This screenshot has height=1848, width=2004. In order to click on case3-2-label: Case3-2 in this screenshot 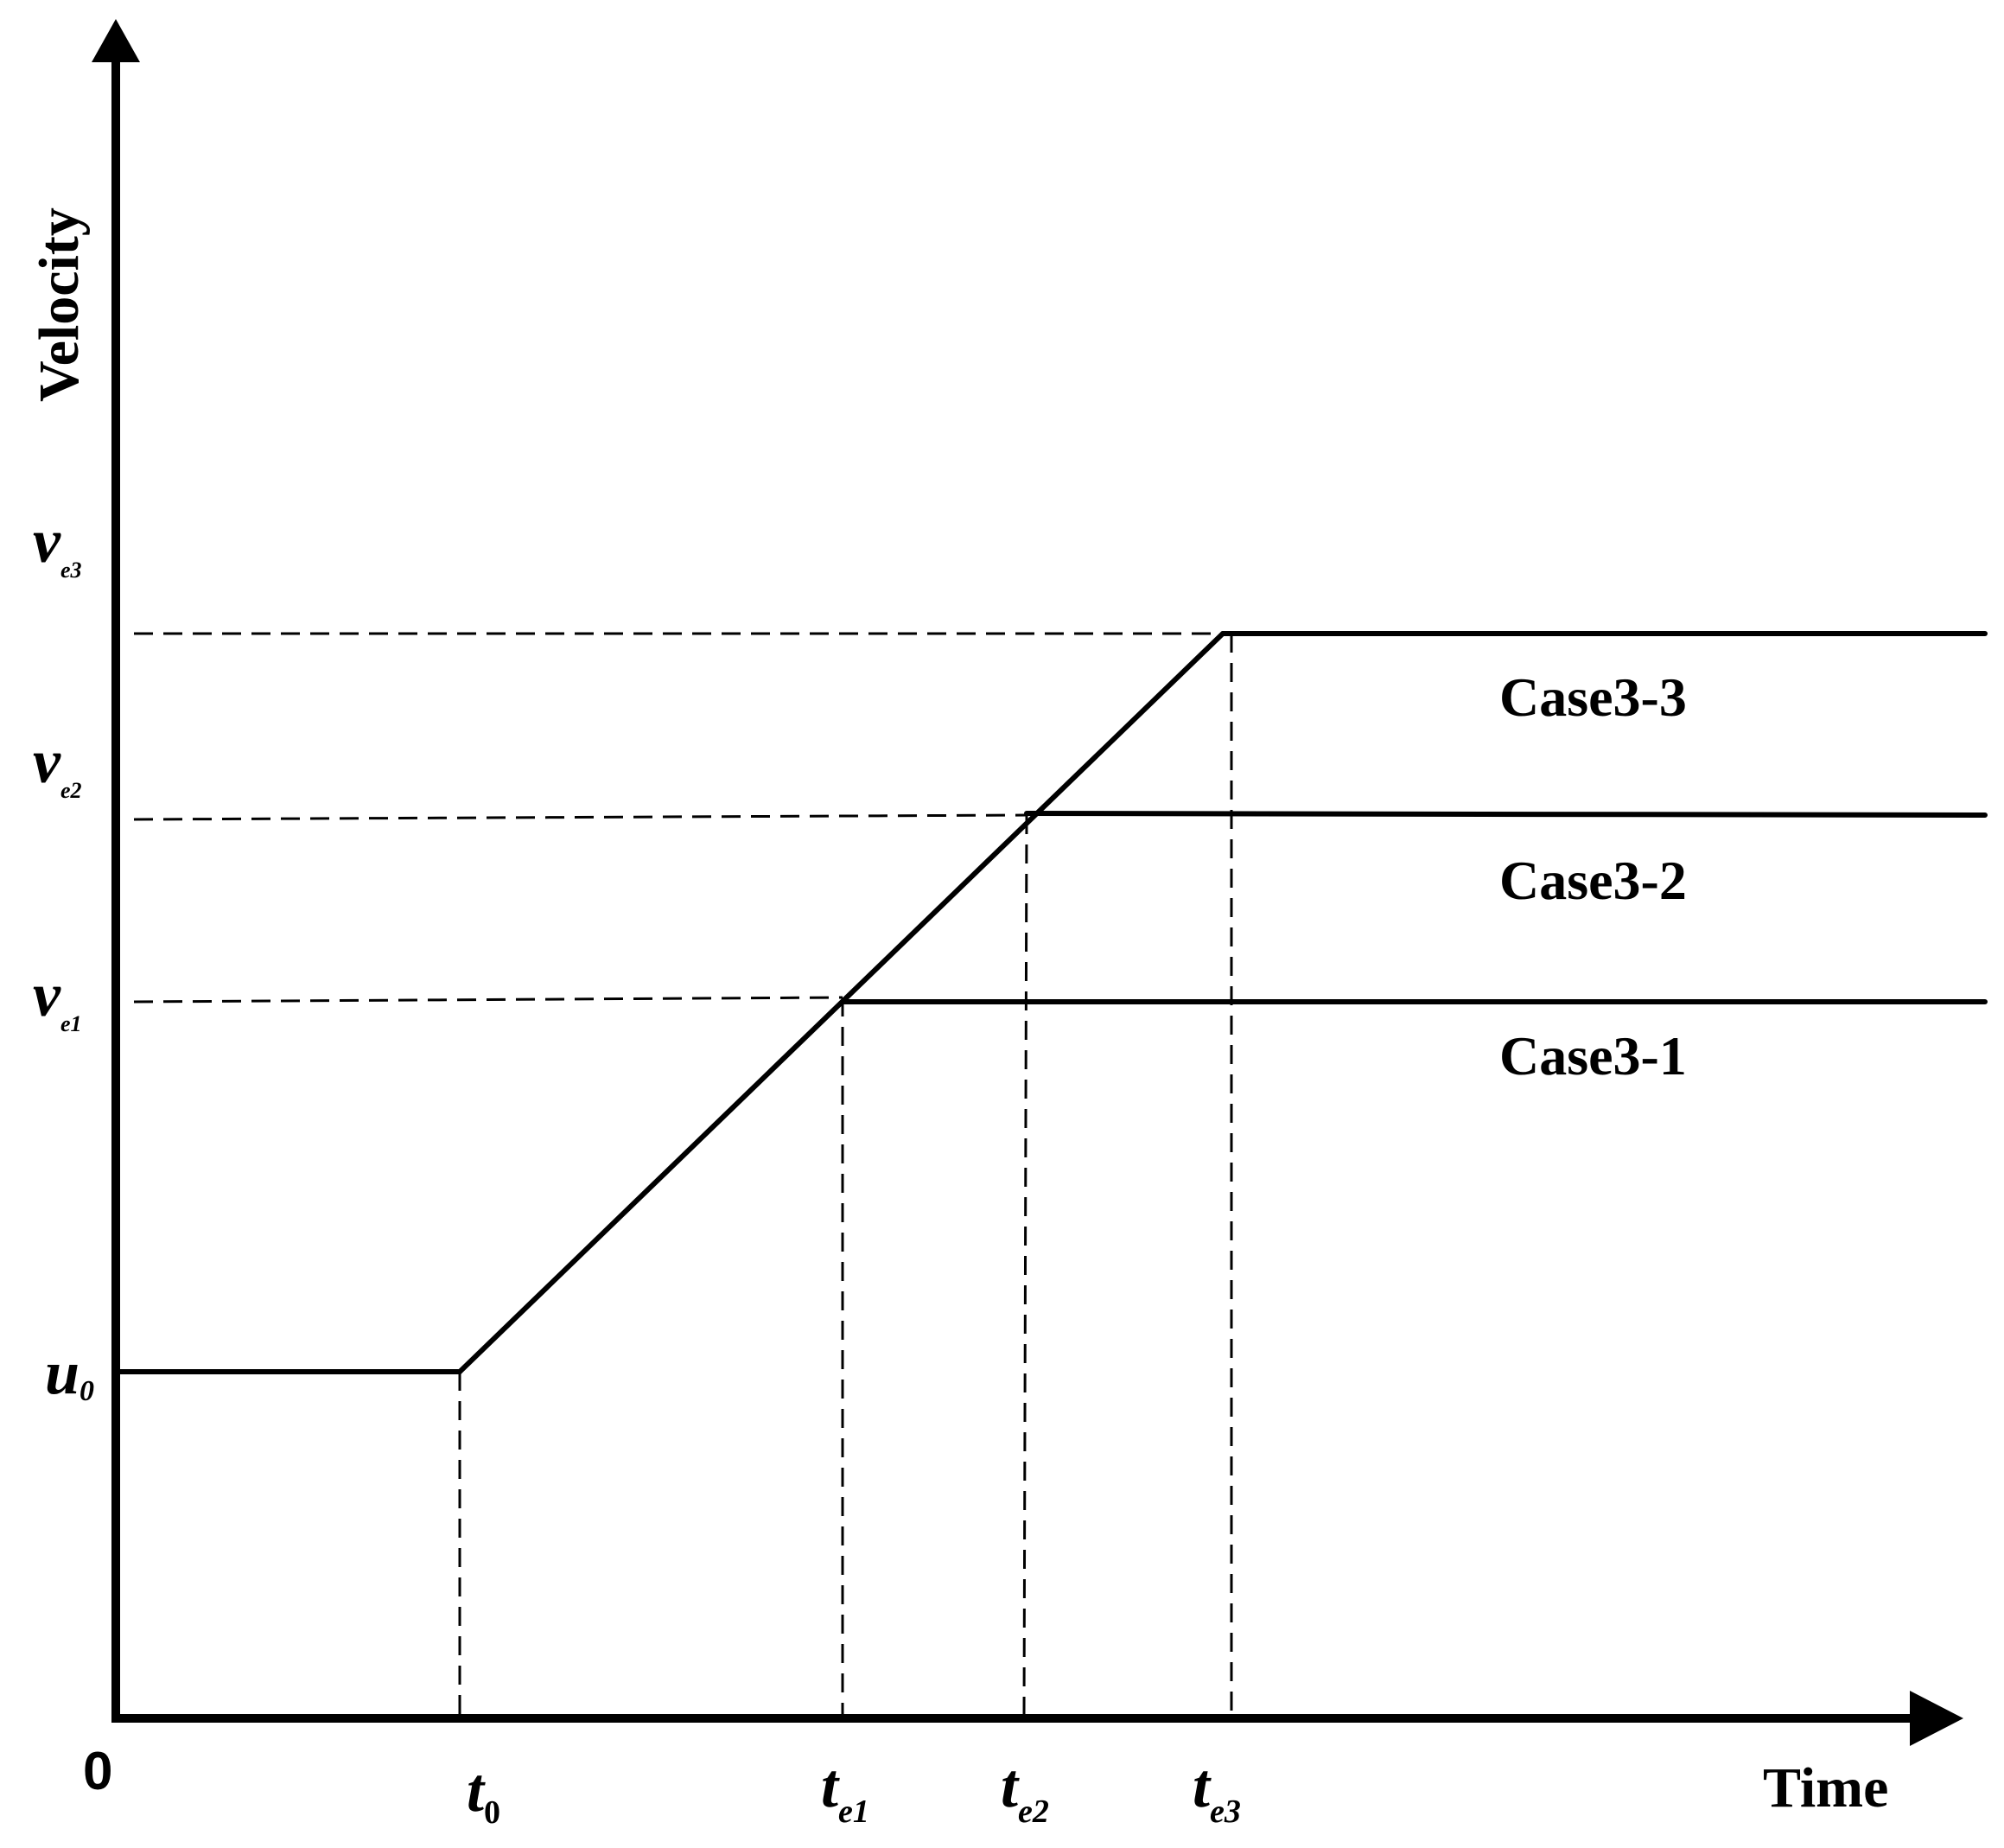, I will do `click(1593, 880)`.